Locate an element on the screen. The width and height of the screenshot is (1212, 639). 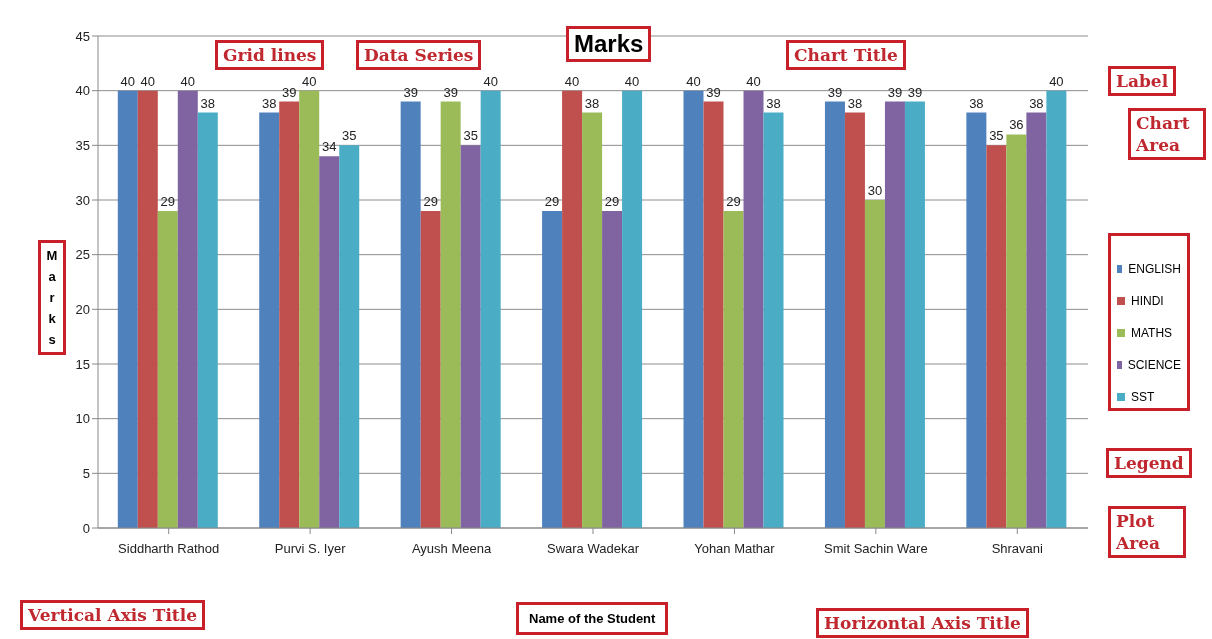
y-tick-label: 40 is located at coordinates (82, 91).